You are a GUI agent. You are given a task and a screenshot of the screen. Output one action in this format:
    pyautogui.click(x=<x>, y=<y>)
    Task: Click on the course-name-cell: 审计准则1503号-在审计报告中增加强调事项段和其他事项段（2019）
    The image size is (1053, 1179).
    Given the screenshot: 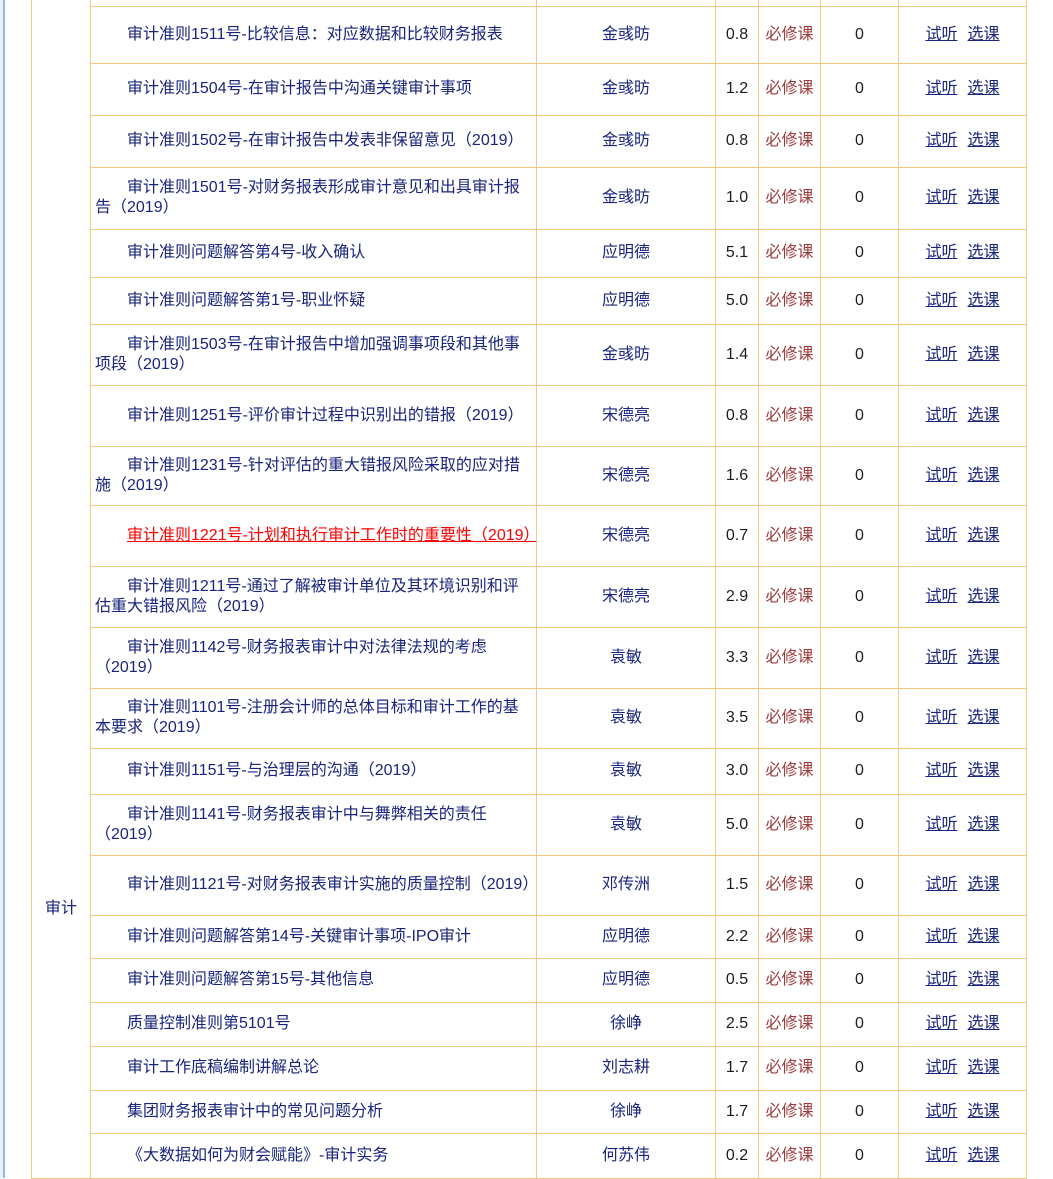 What is the action you would take?
    pyautogui.click(x=313, y=354)
    